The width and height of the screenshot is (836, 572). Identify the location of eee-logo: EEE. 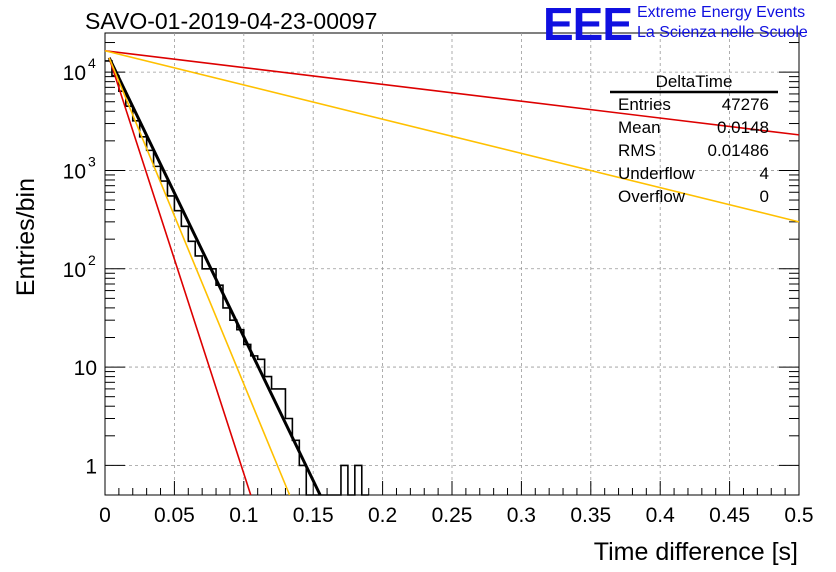
(588, 25).